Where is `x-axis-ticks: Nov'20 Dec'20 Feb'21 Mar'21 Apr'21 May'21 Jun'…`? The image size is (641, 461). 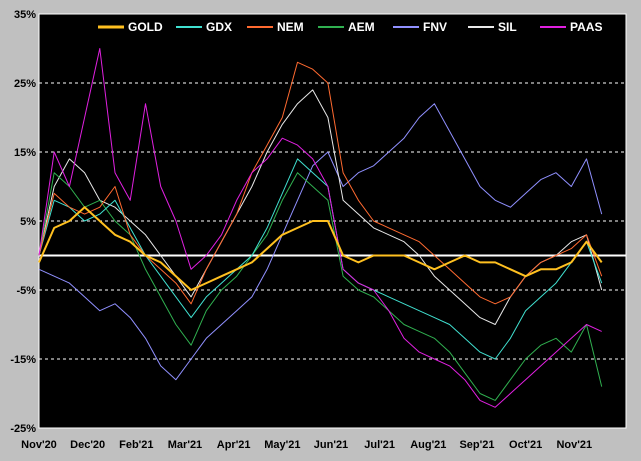 x-axis-ticks: Nov'20 Dec'20 Feb'21 Mar'21 Apr'21 May'21 Jun'… is located at coordinates (306, 445).